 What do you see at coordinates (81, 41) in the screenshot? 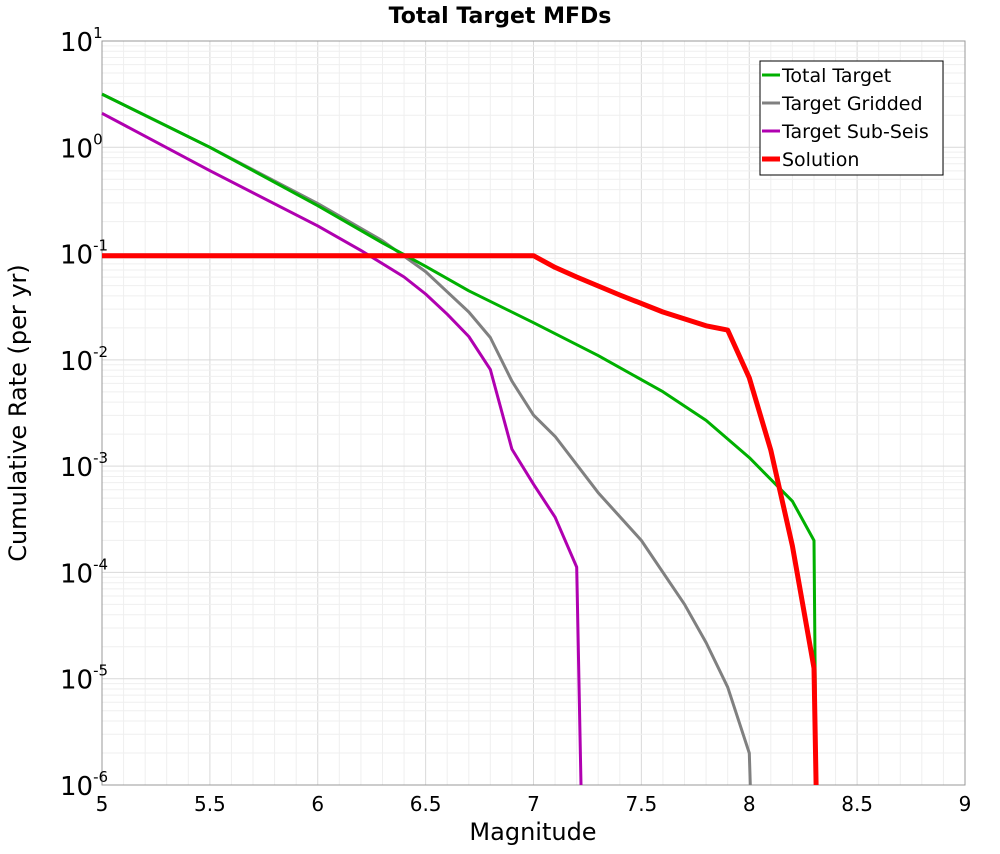
I see `y-tick-label: 10¹` at bounding box center [81, 41].